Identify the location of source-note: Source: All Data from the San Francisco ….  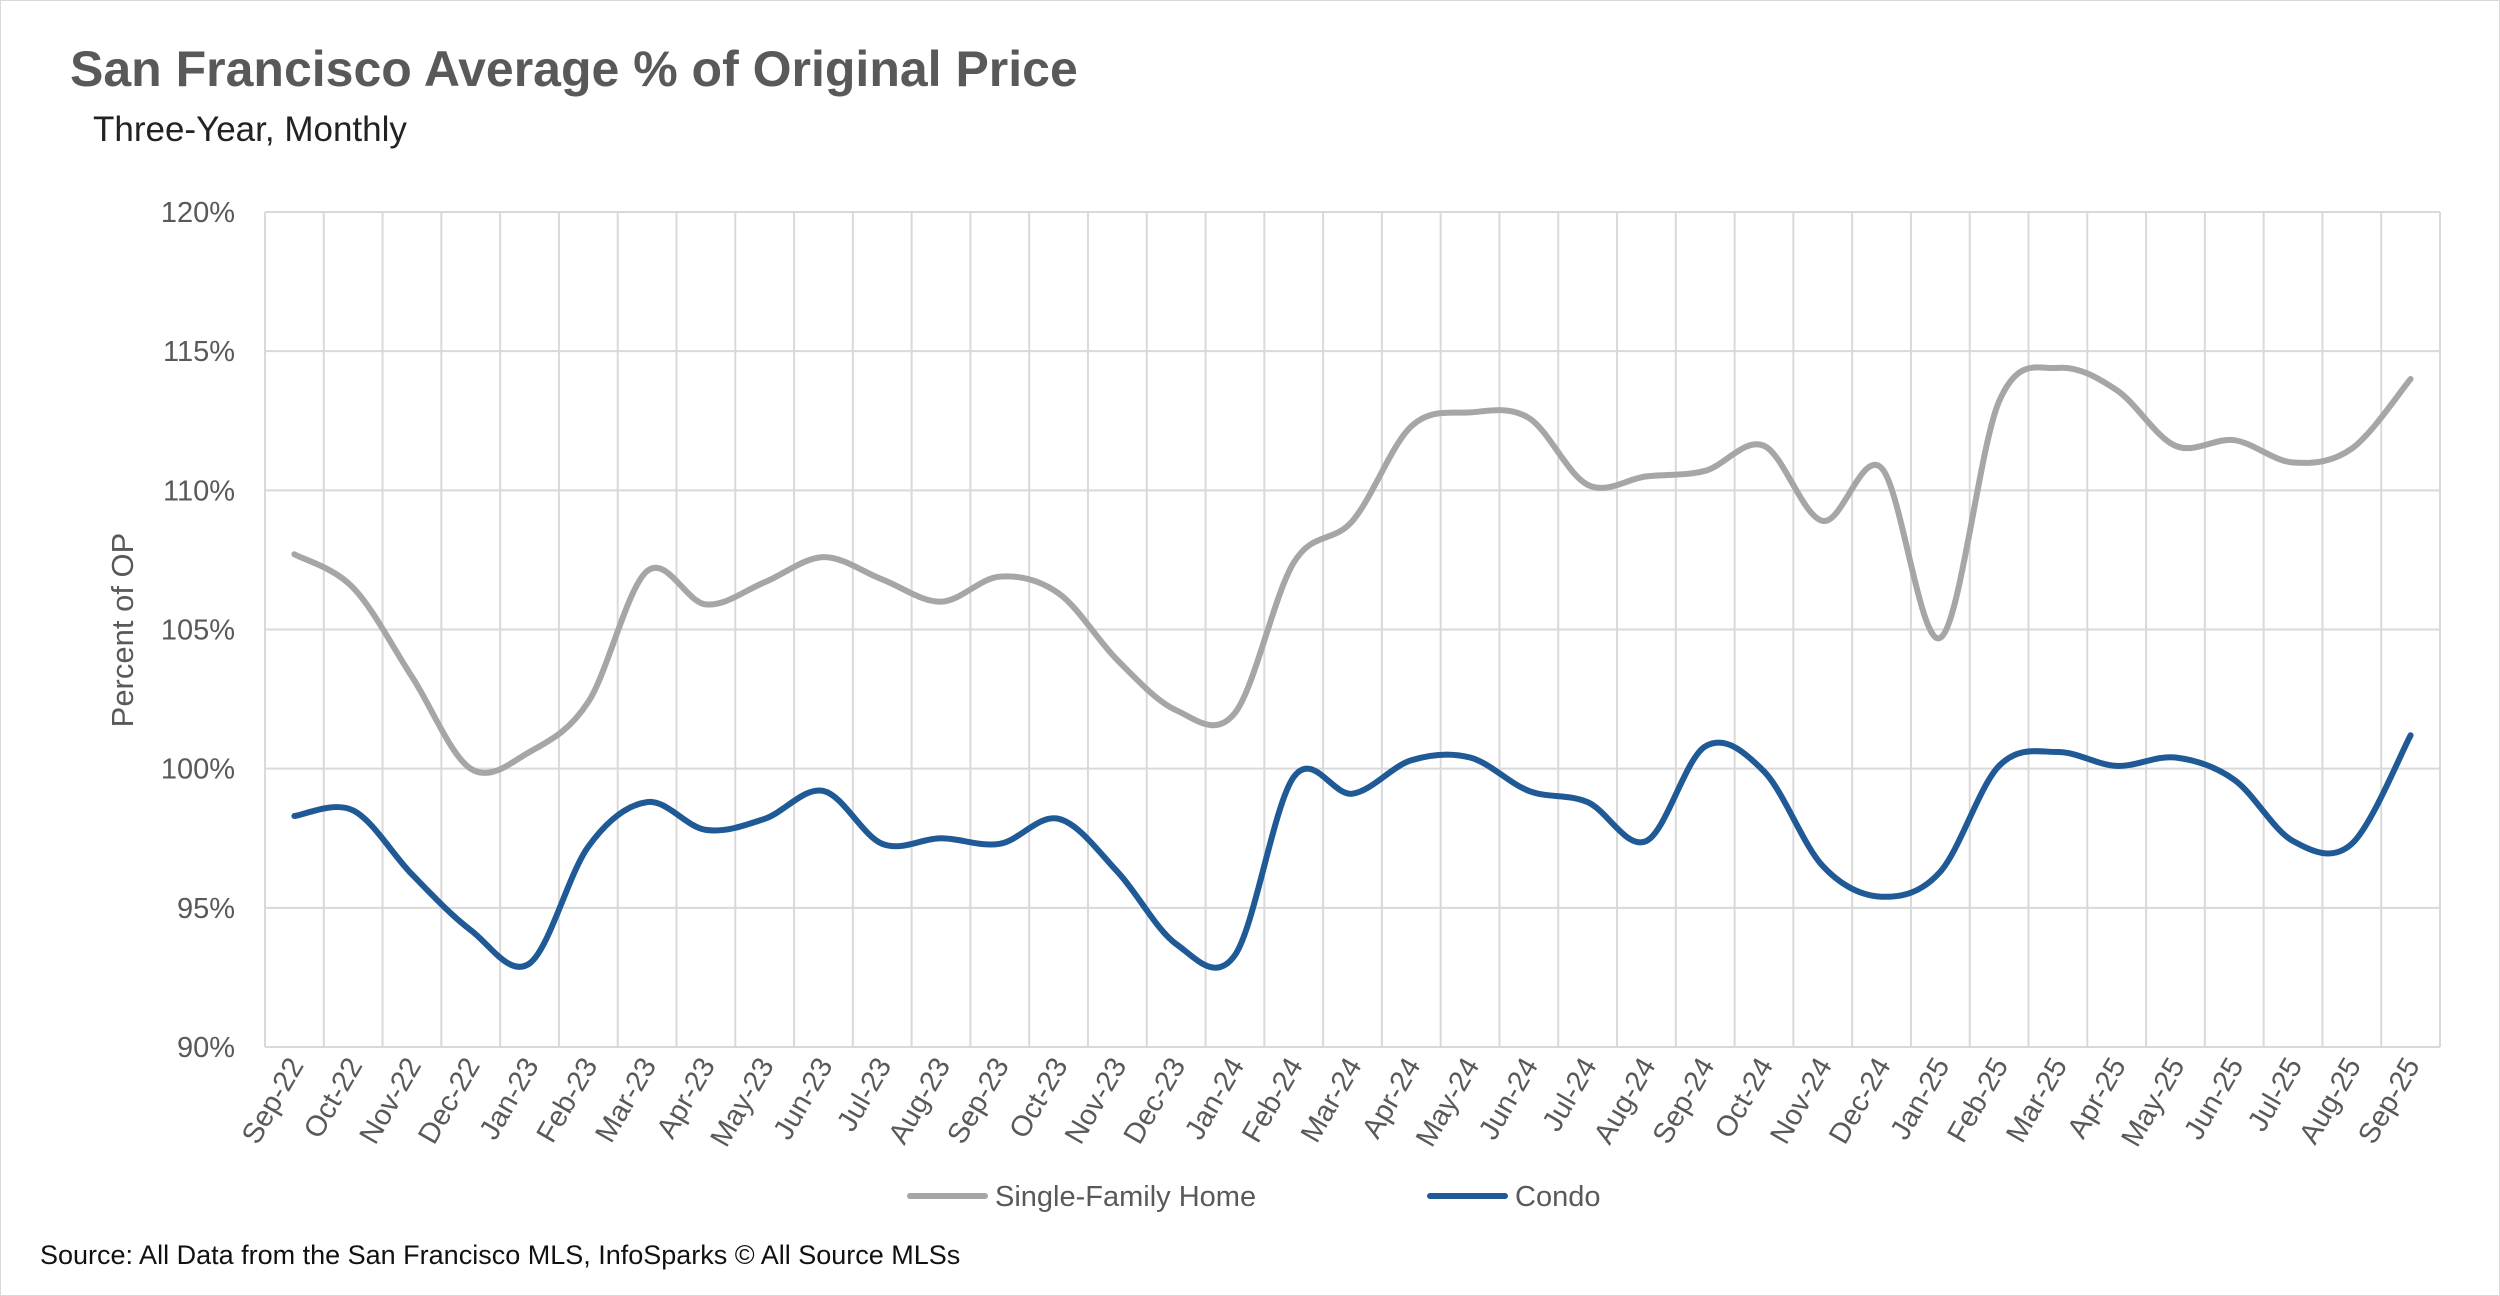
(500, 1255).